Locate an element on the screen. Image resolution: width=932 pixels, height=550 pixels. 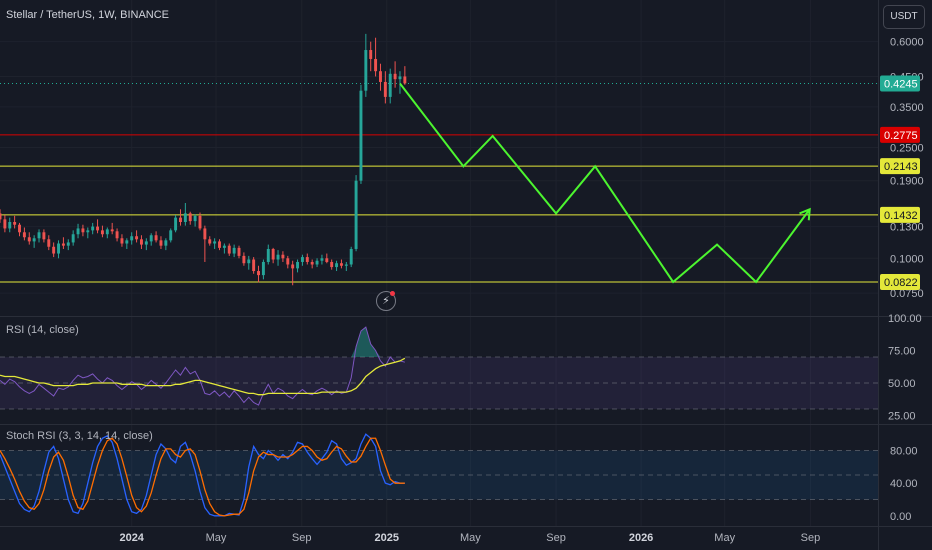
currency-button: USDT is located at coordinates (904, 17).